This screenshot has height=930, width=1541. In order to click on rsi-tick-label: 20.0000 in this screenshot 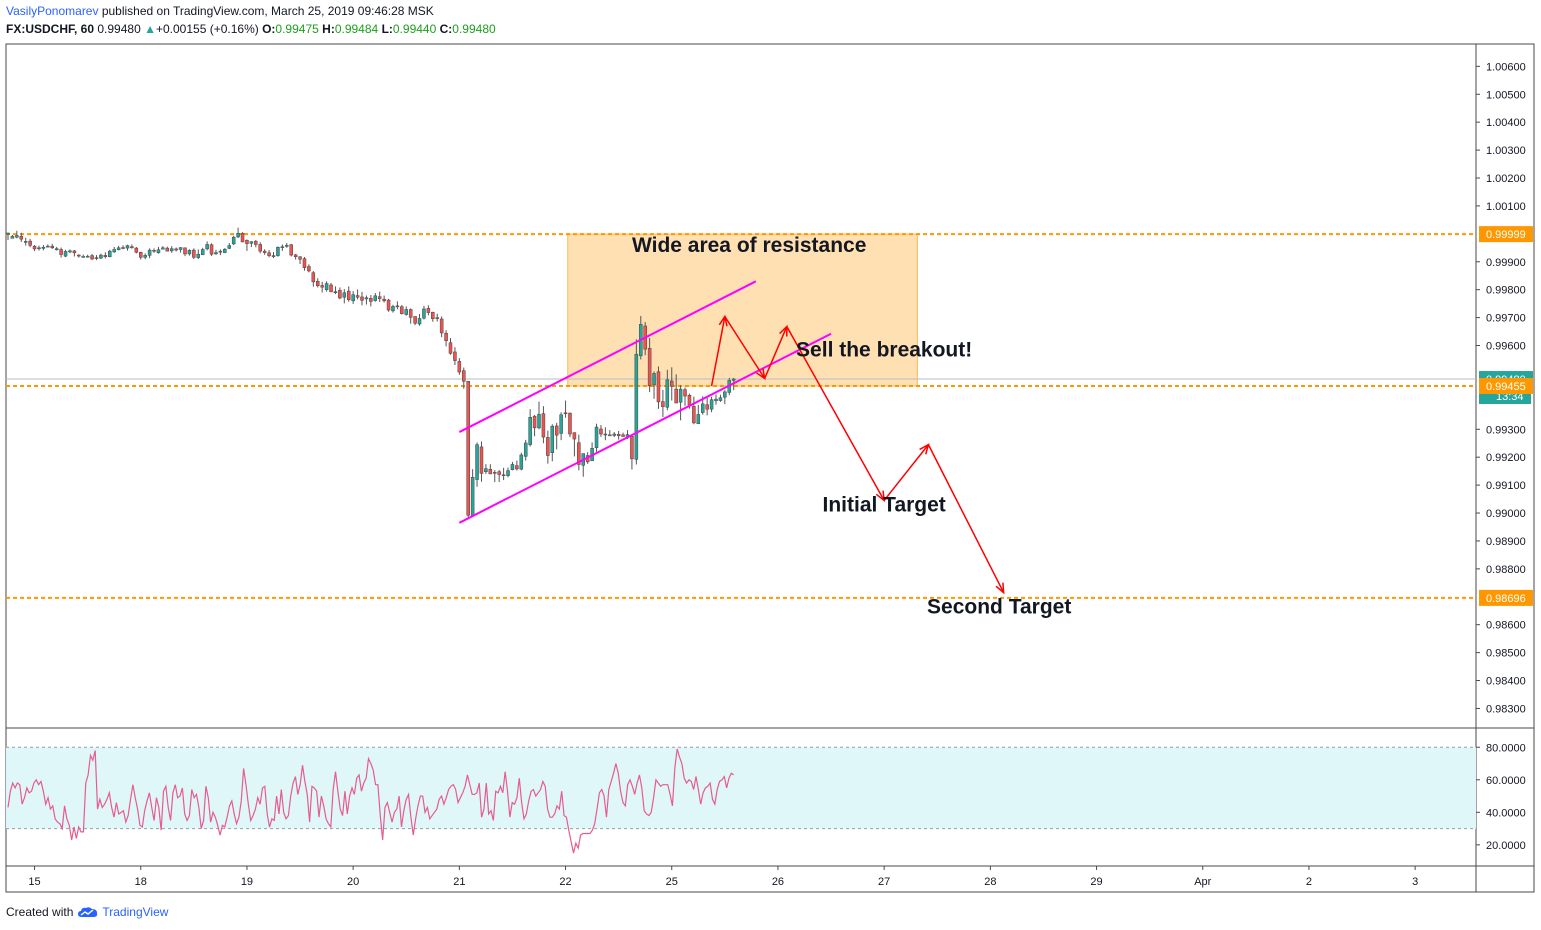, I will do `click(1506, 846)`.